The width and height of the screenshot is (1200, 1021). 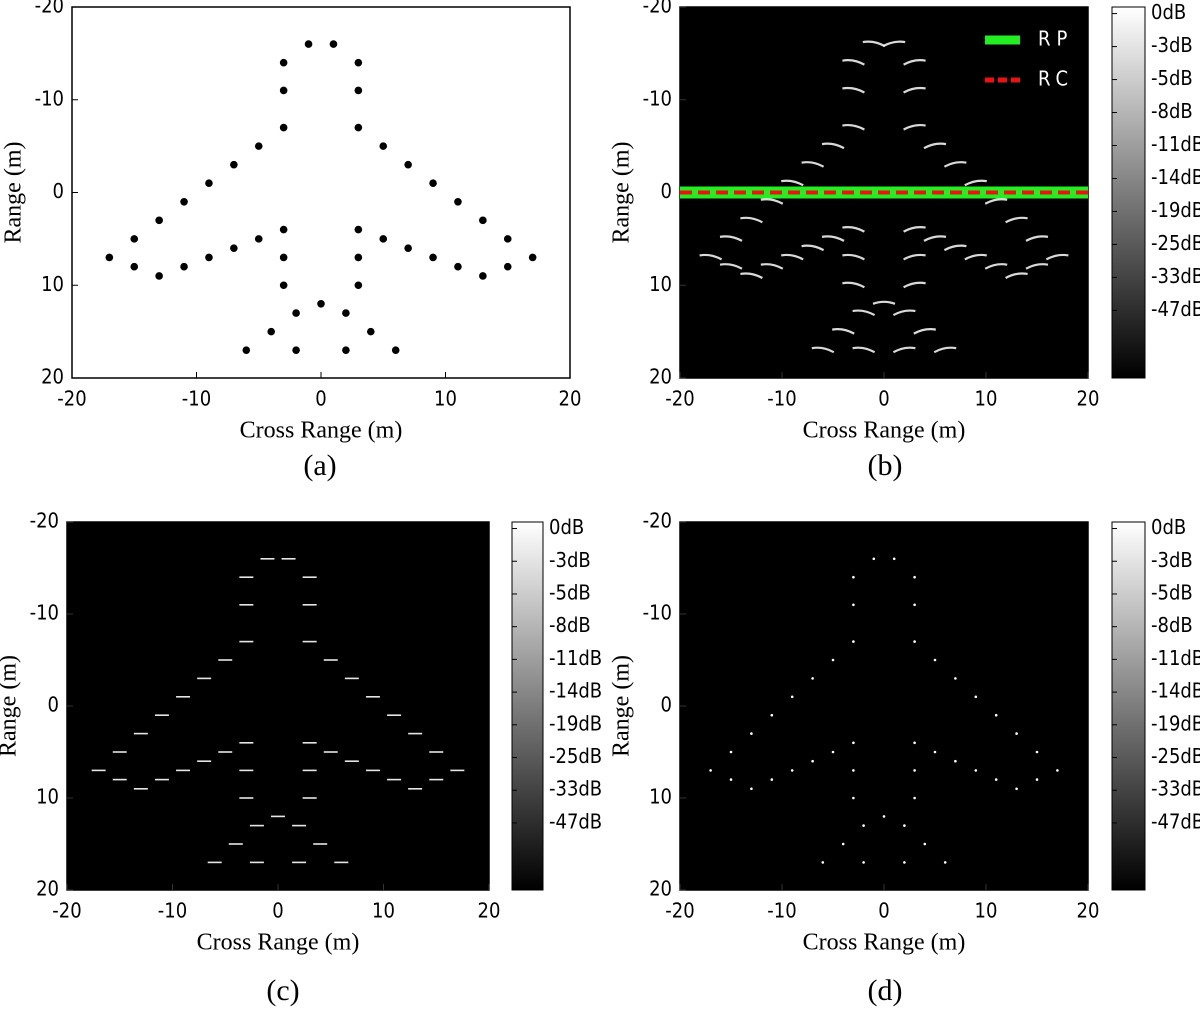 What do you see at coordinates (1056, 79) in the screenshot?
I see `legend-label: RC` at bounding box center [1056, 79].